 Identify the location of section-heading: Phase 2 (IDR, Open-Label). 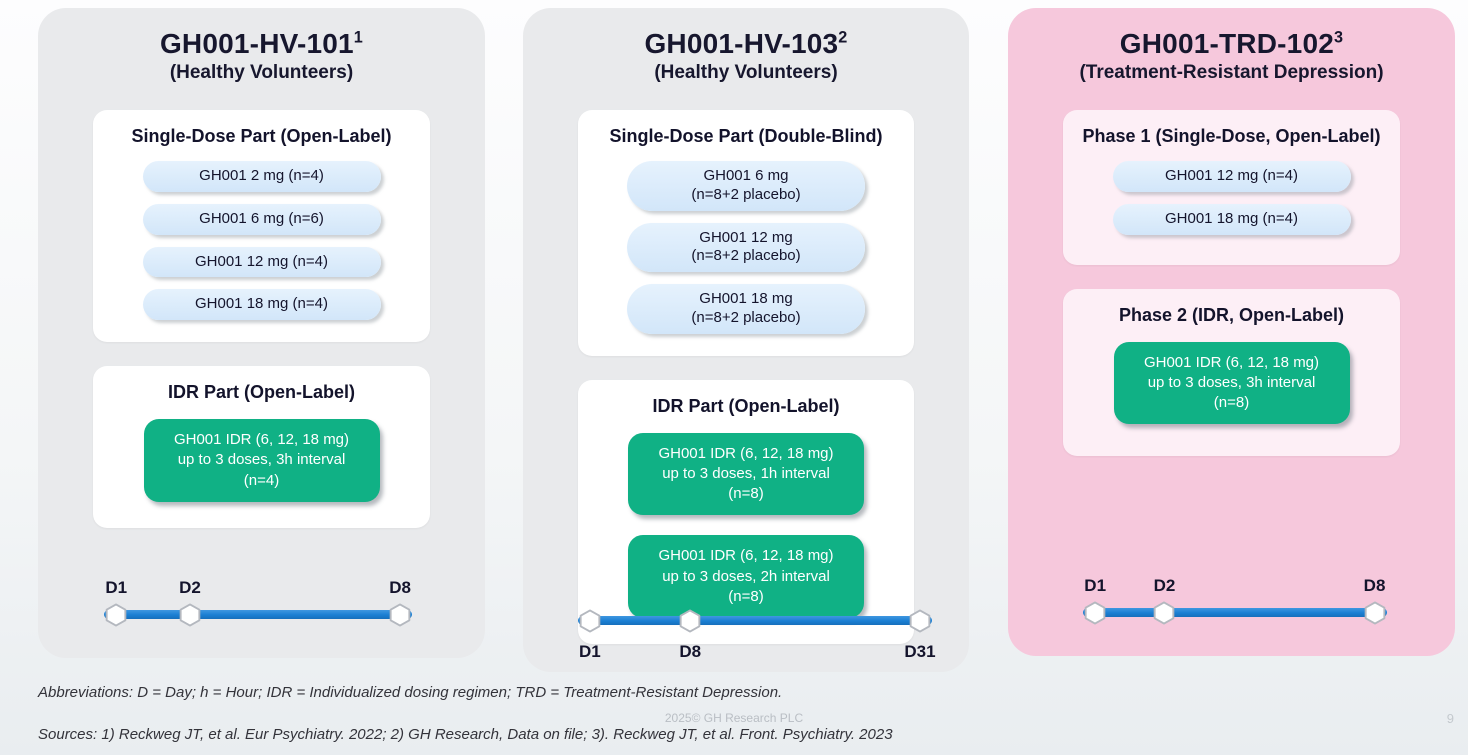
(1231, 314).